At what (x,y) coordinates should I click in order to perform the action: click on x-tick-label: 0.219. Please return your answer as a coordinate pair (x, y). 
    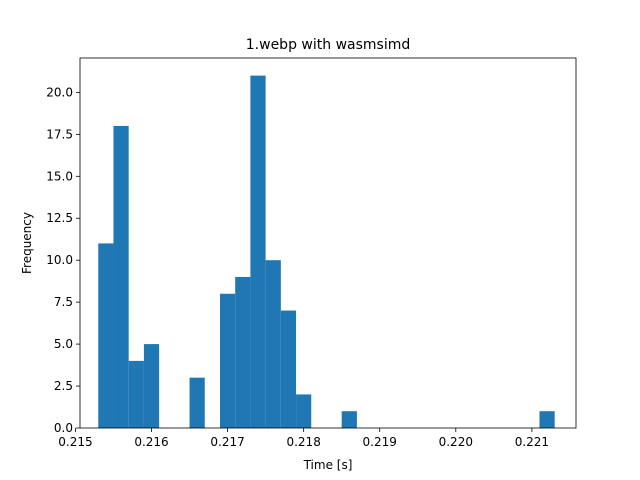
    Looking at the image, I should click on (380, 442).